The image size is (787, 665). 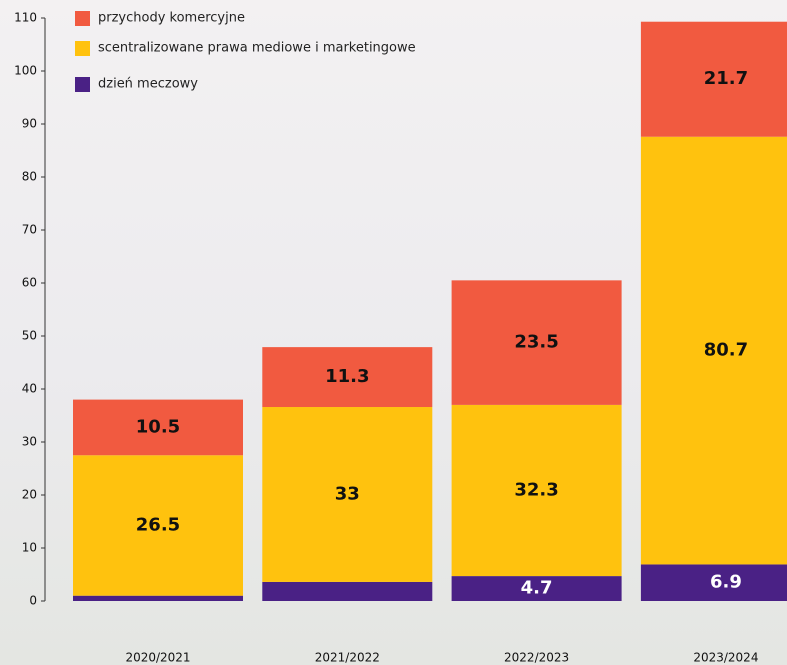 I want to click on value-label: 32.3, so click(x=536, y=489).